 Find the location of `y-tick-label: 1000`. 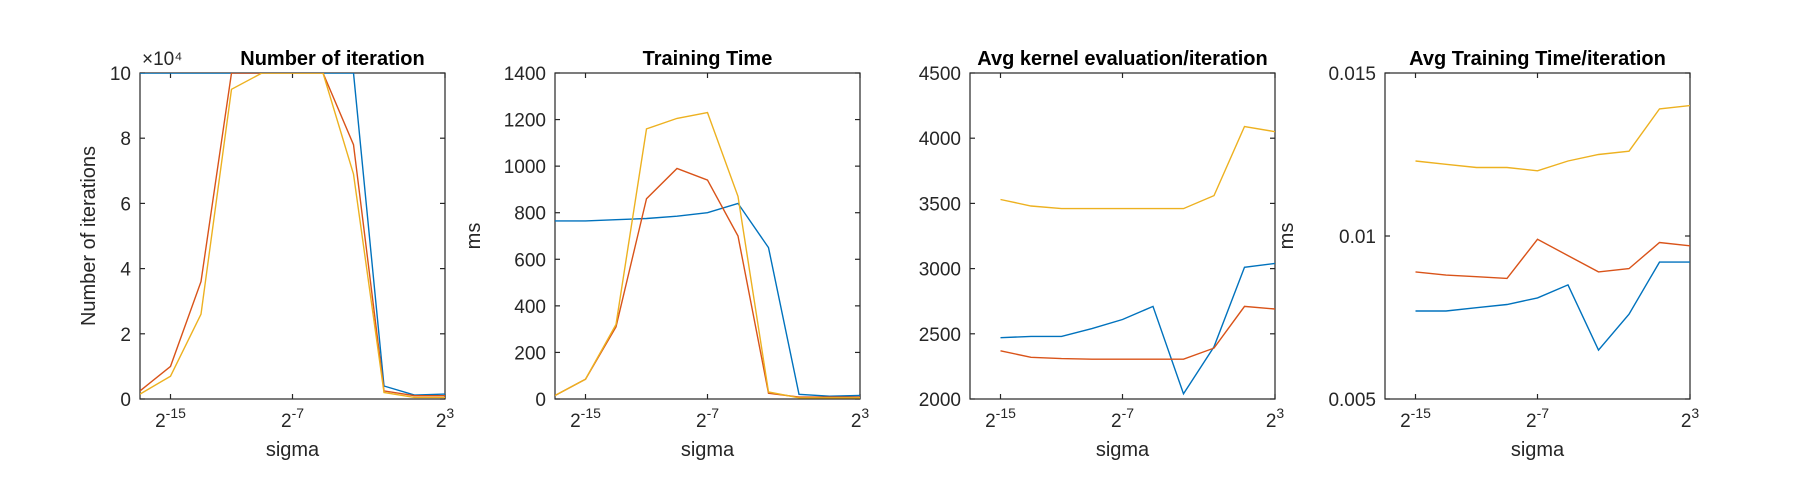

y-tick-label: 1000 is located at coordinates (525, 167).